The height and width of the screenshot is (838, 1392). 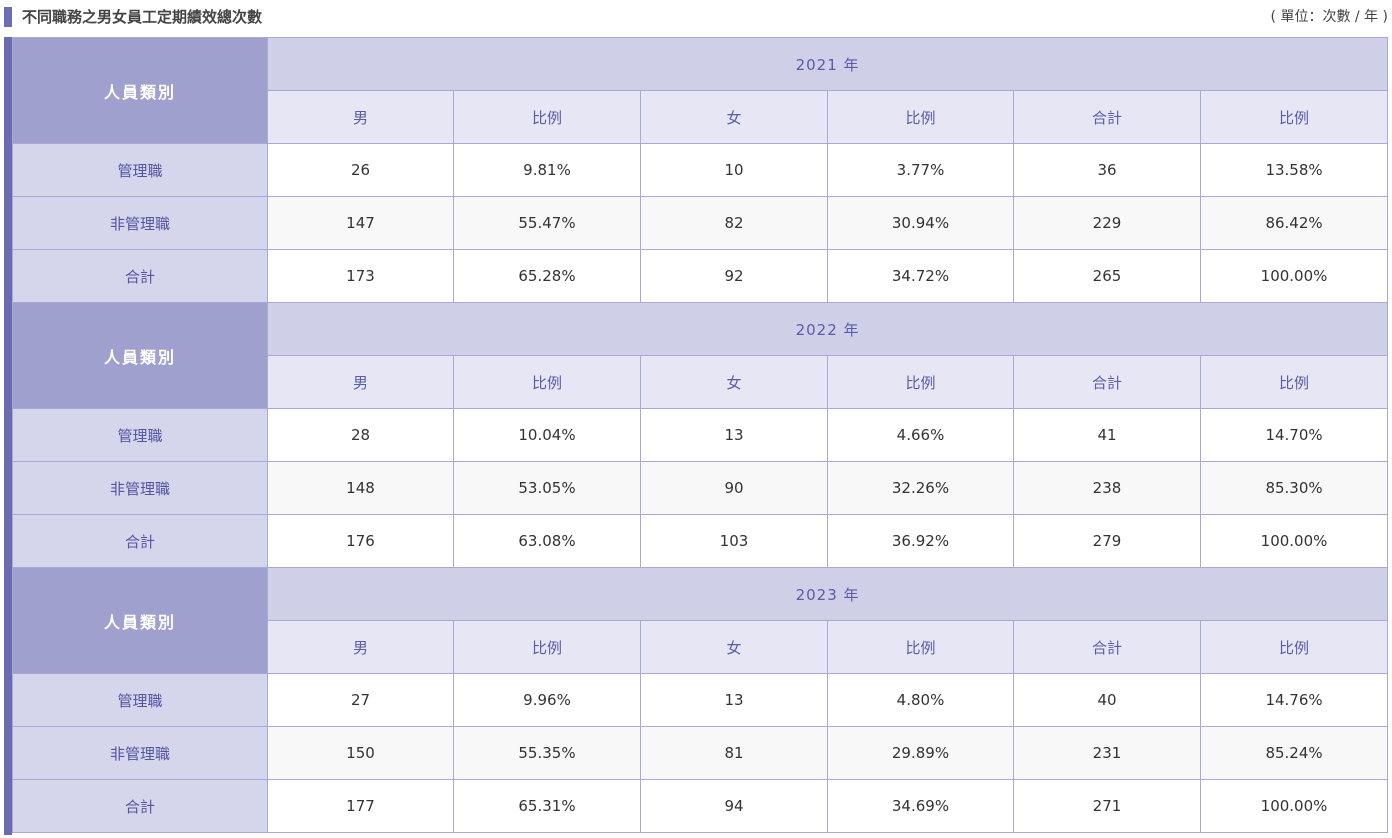 I want to click on data-cell: 90, so click(x=734, y=488).